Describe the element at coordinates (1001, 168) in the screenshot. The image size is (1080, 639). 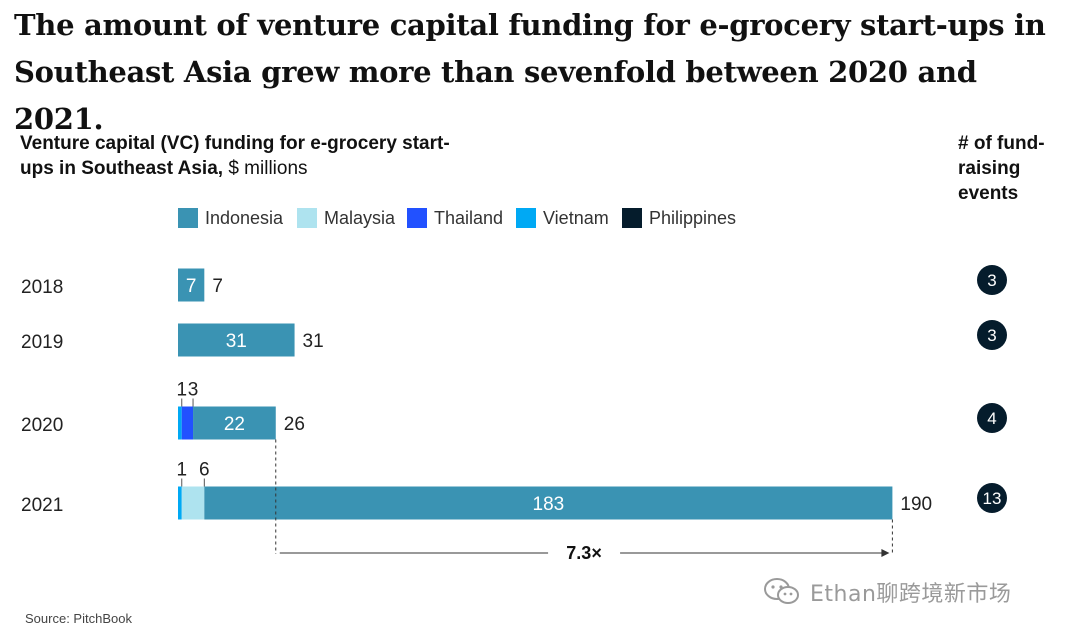
I see `events-column-header: # of fund-raising events` at that location.